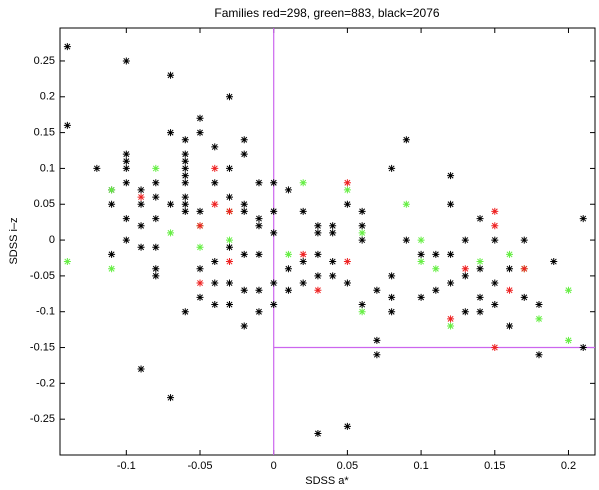 The height and width of the screenshot is (490, 599). I want to click on y-tick-label: 0.1, so click(47, 168).